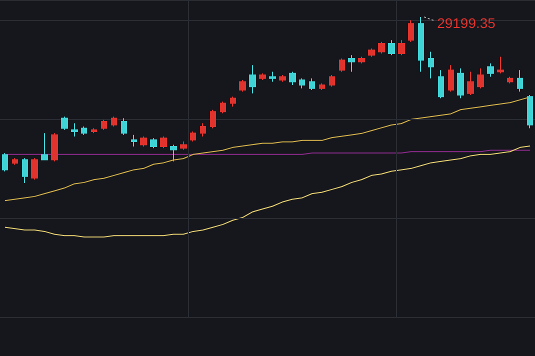  I want to click on annotation: 29199.35, so click(466, 22).